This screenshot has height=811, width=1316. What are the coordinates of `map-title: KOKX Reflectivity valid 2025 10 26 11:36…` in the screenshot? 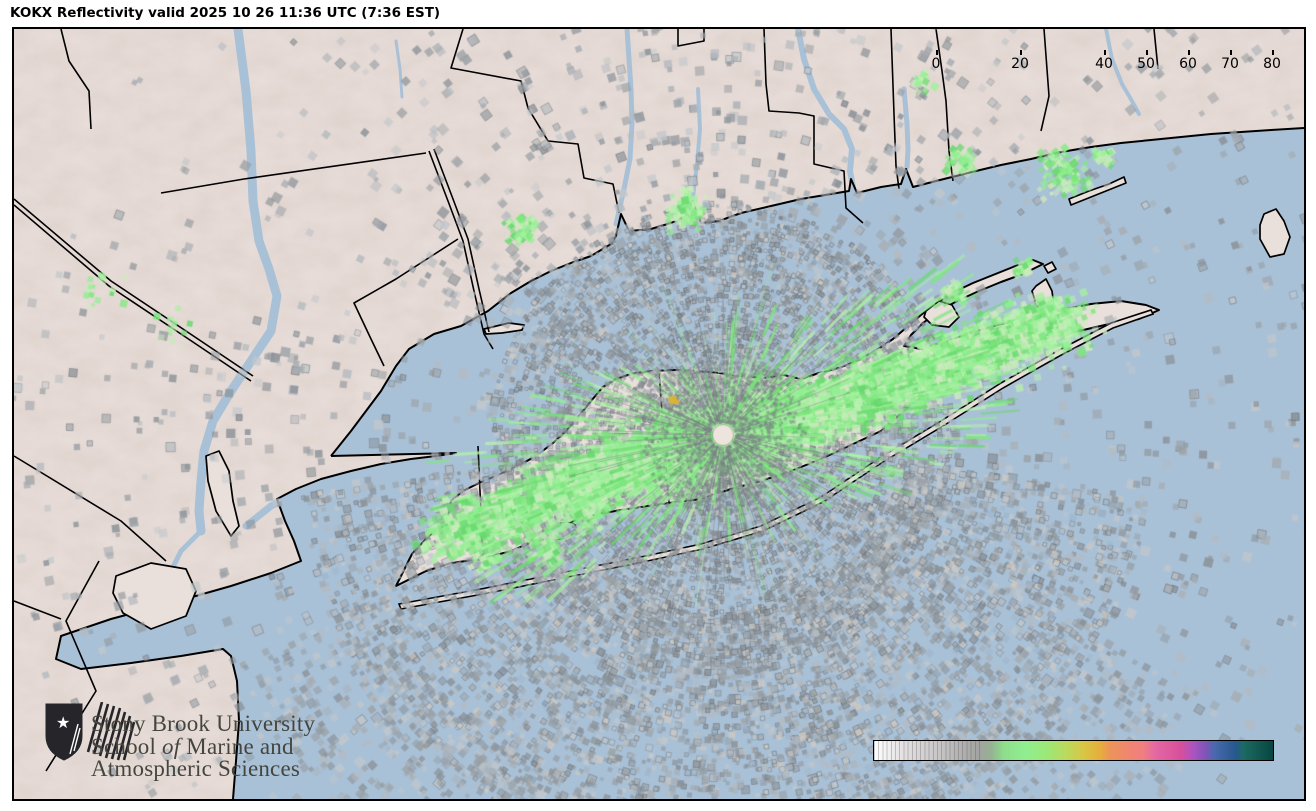 It's located at (225, 13).